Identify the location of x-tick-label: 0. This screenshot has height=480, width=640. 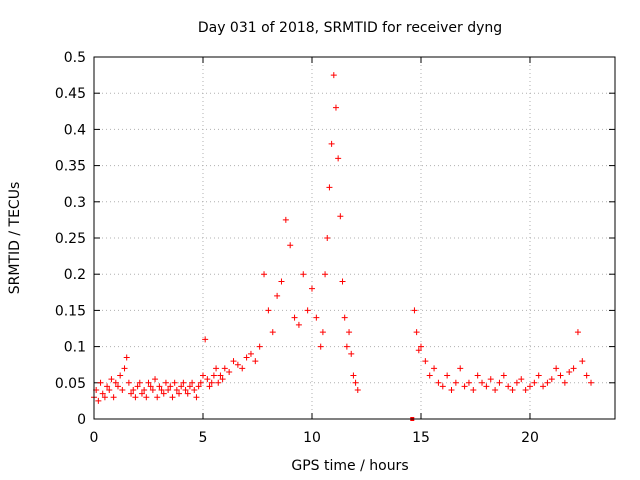
(94, 438).